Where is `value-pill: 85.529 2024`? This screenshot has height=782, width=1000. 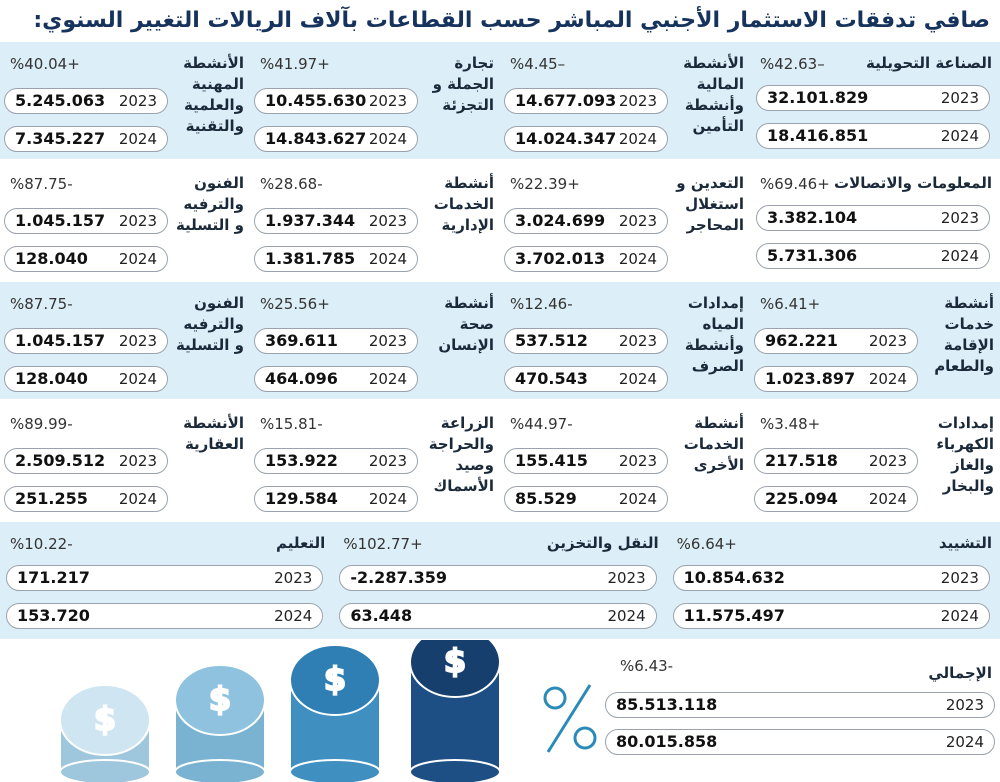
value-pill: 85.529 2024 is located at coordinates (586, 499).